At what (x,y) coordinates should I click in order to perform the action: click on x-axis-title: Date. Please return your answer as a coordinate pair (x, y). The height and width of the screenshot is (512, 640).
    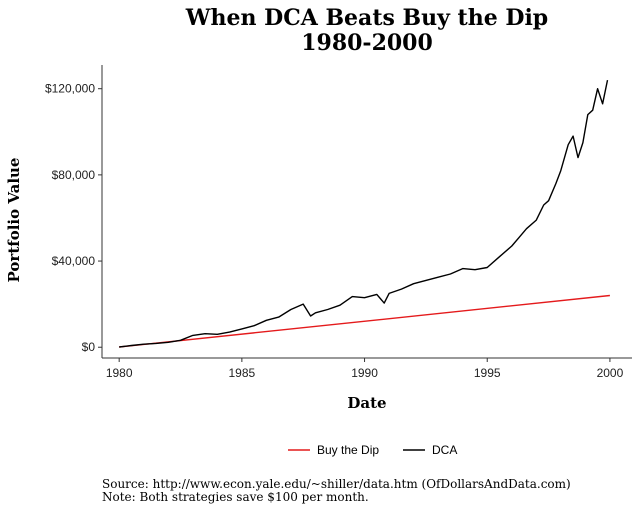
    Looking at the image, I should click on (366, 403).